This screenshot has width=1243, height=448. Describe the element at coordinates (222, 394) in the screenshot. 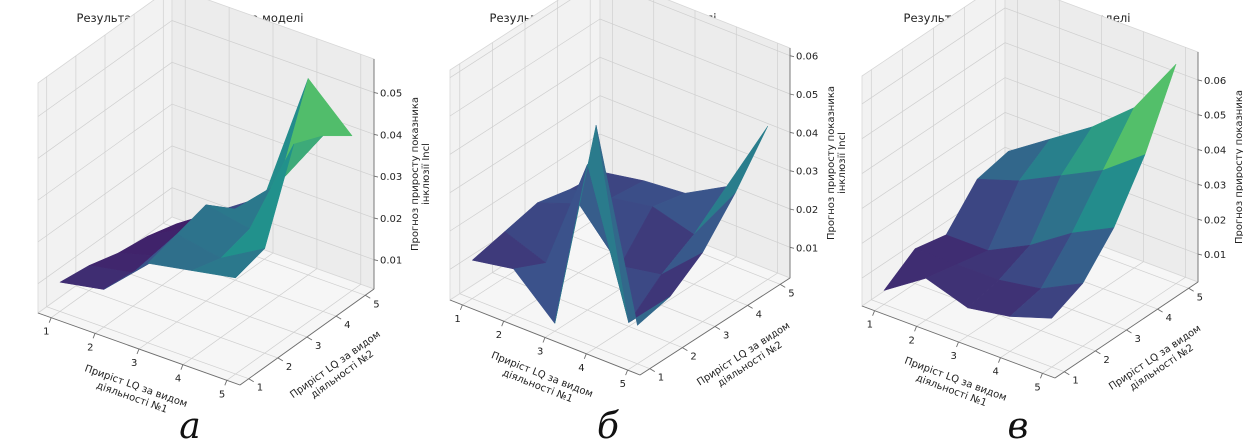

I see `x-tick-label: 5` at that location.